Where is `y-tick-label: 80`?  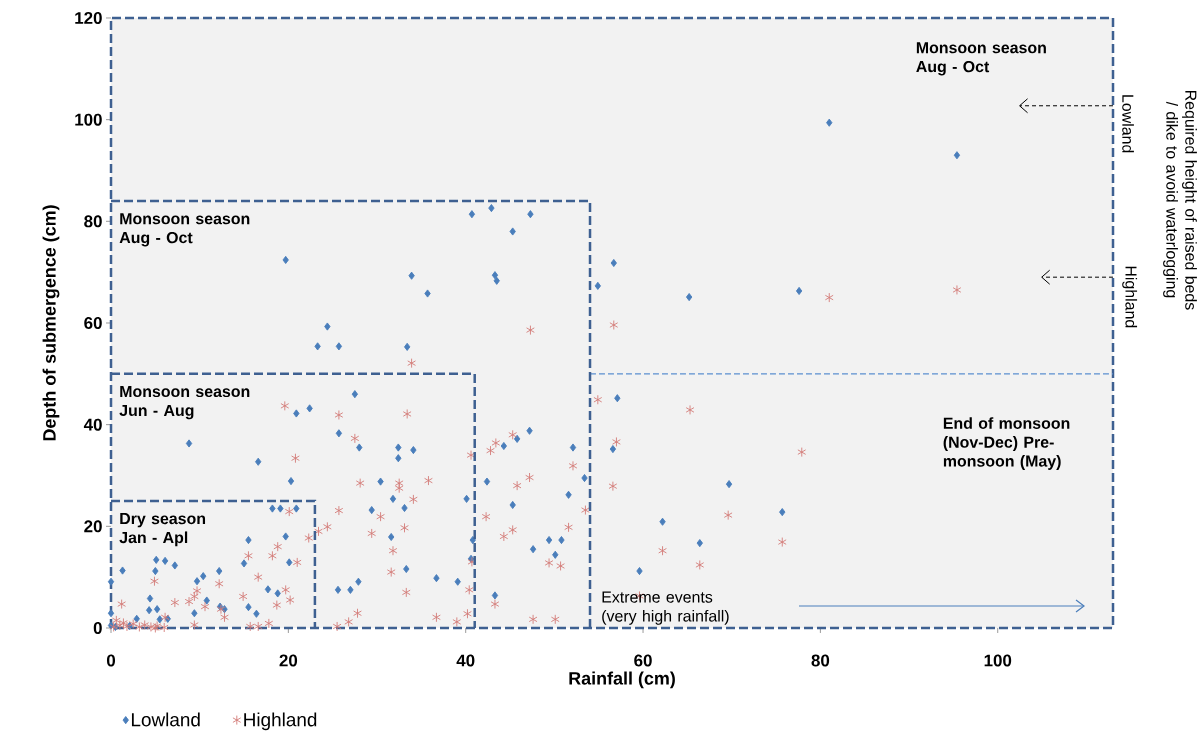 y-tick-label: 80 is located at coordinates (93, 221).